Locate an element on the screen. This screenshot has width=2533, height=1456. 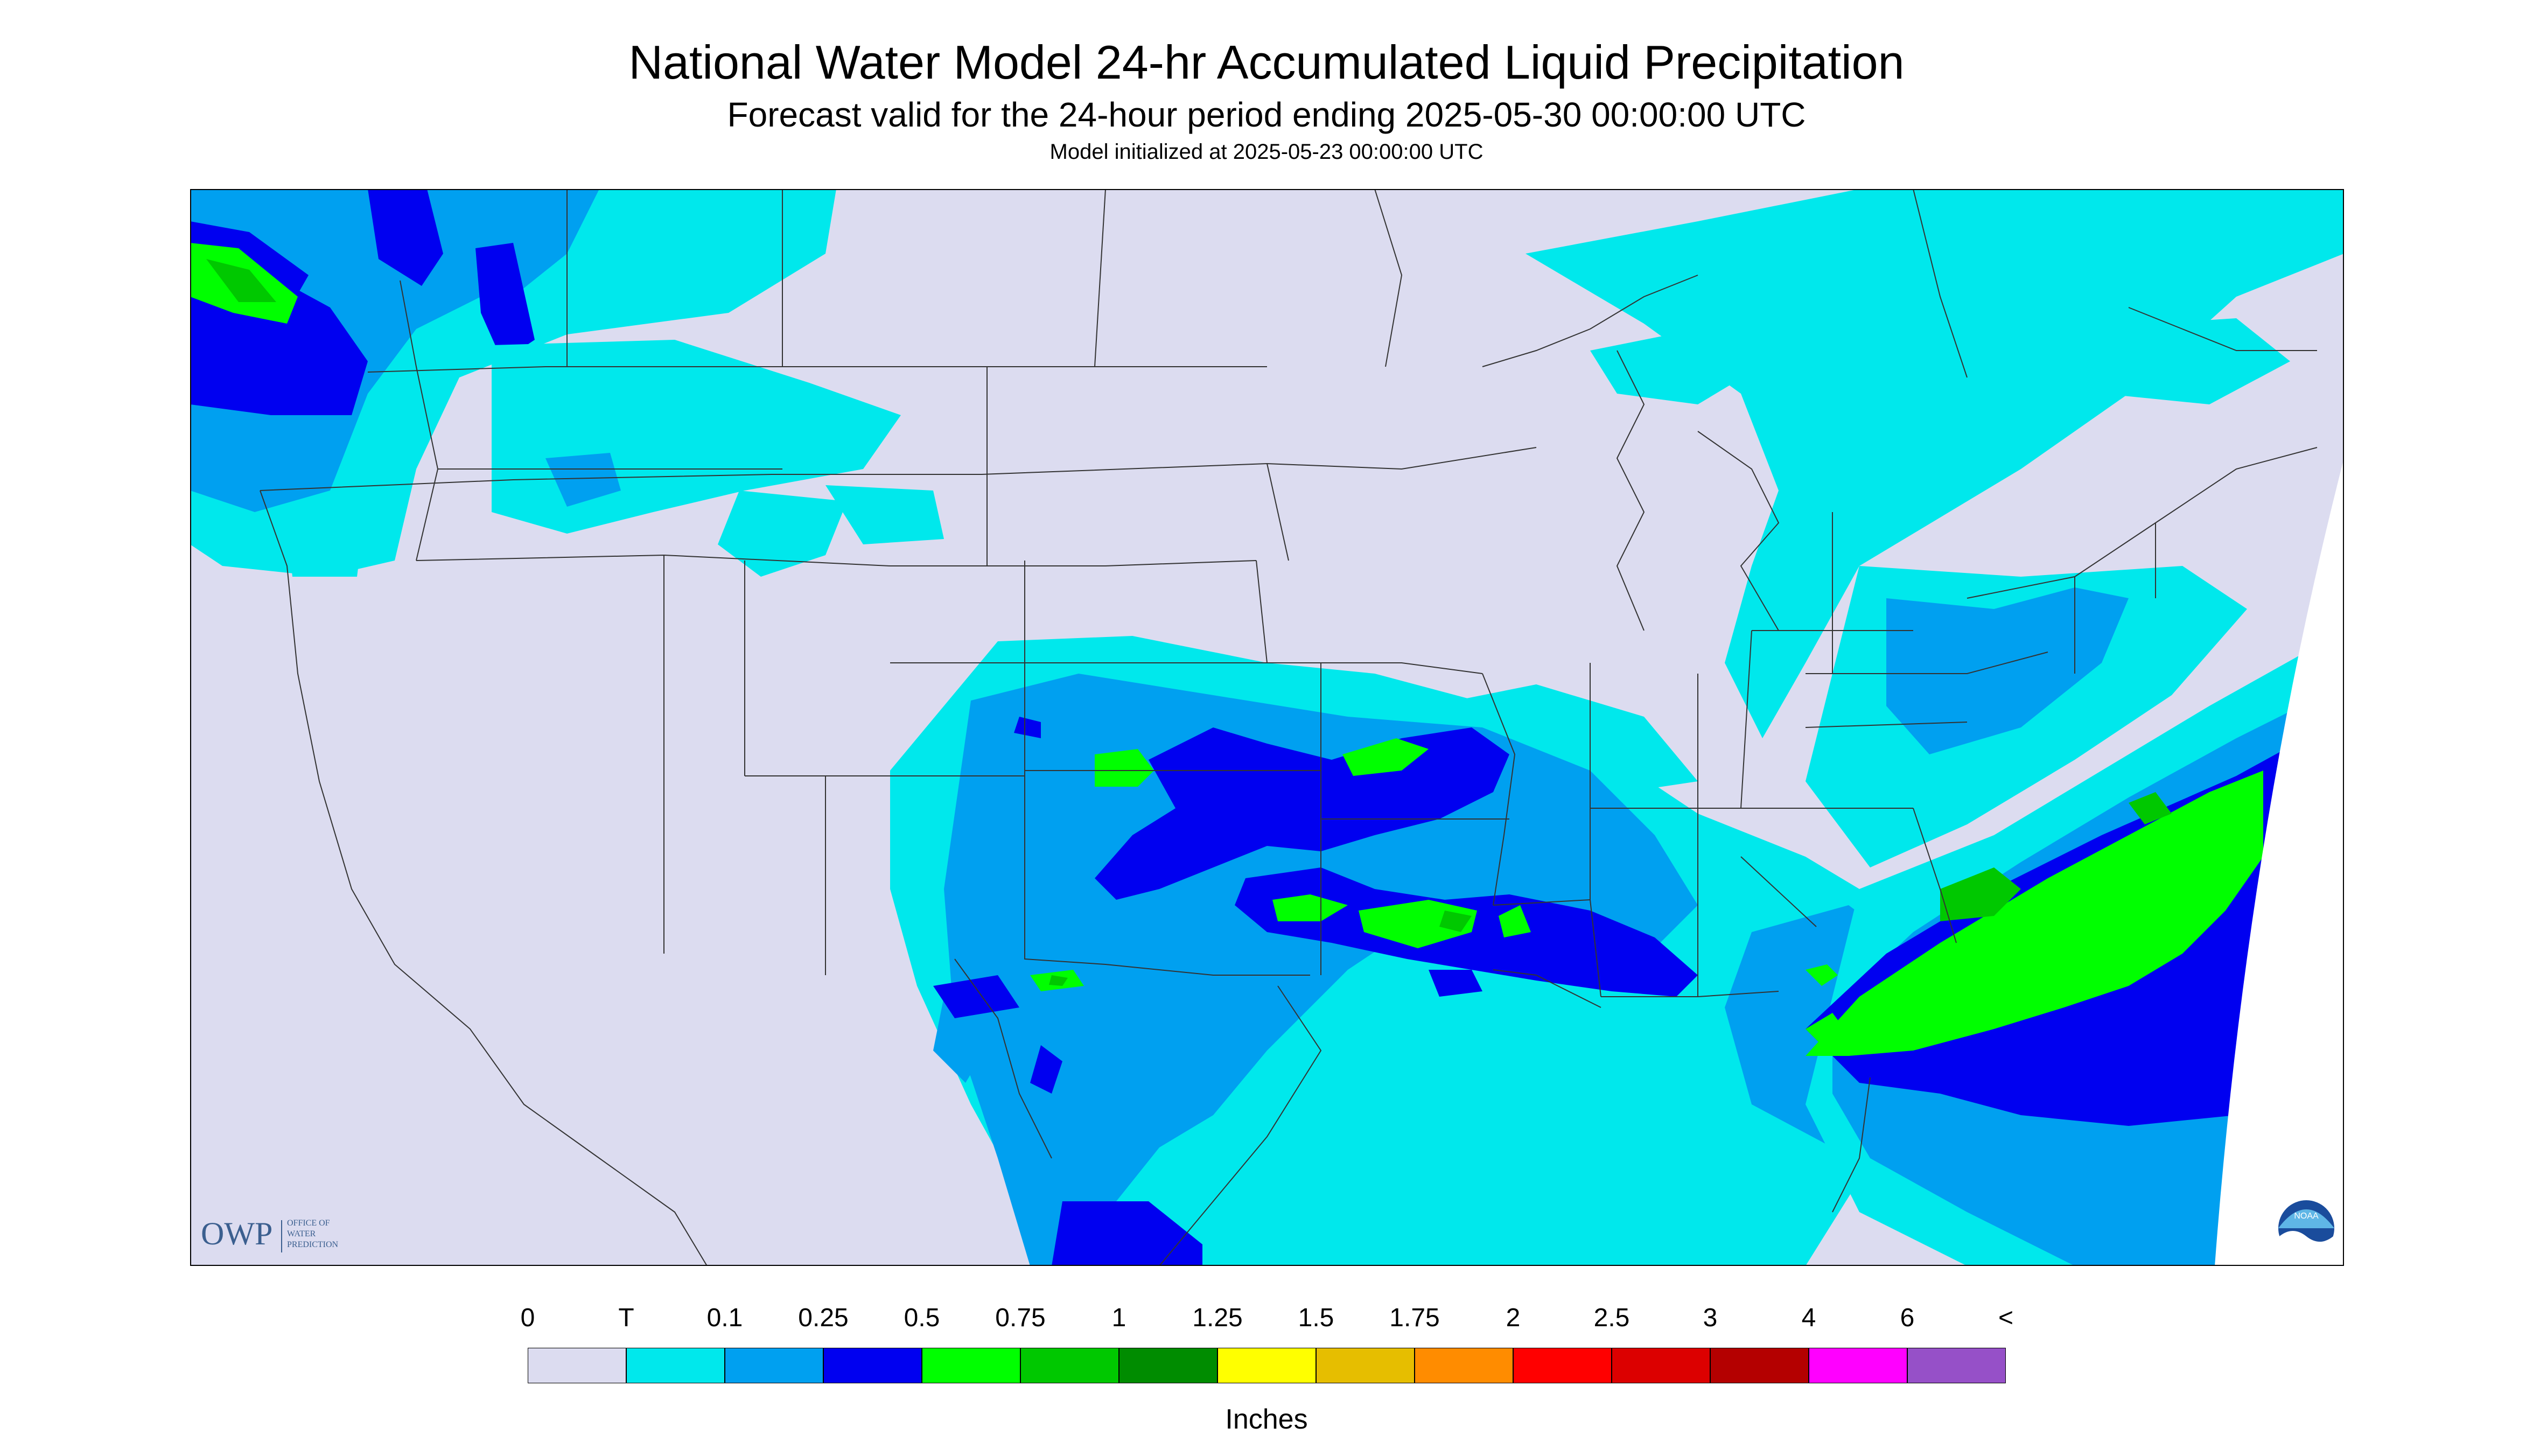
precip-area-northwest is located at coordinates (513, 383).